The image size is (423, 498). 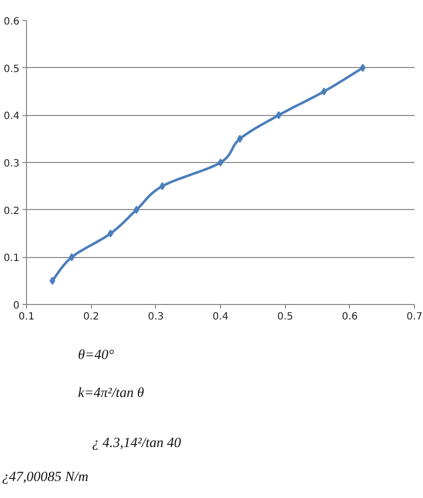 I want to click on x-tick-label: 0.6, so click(x=350, y=317).